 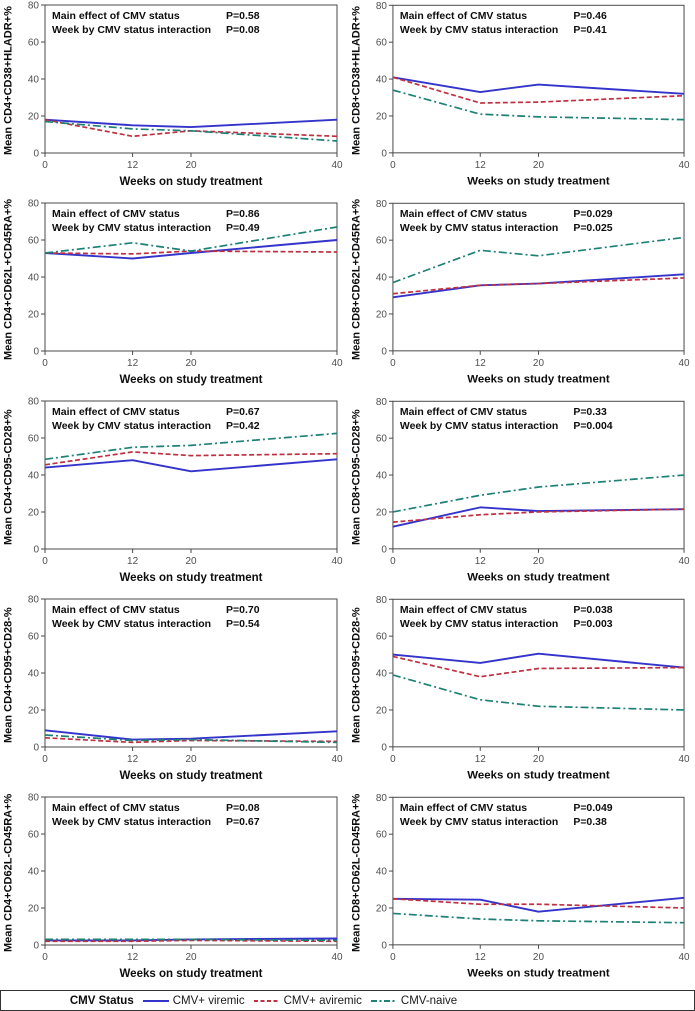 I want to click on annotation-interaction-pvalue: P=0.54, so click(x=243, y=624).